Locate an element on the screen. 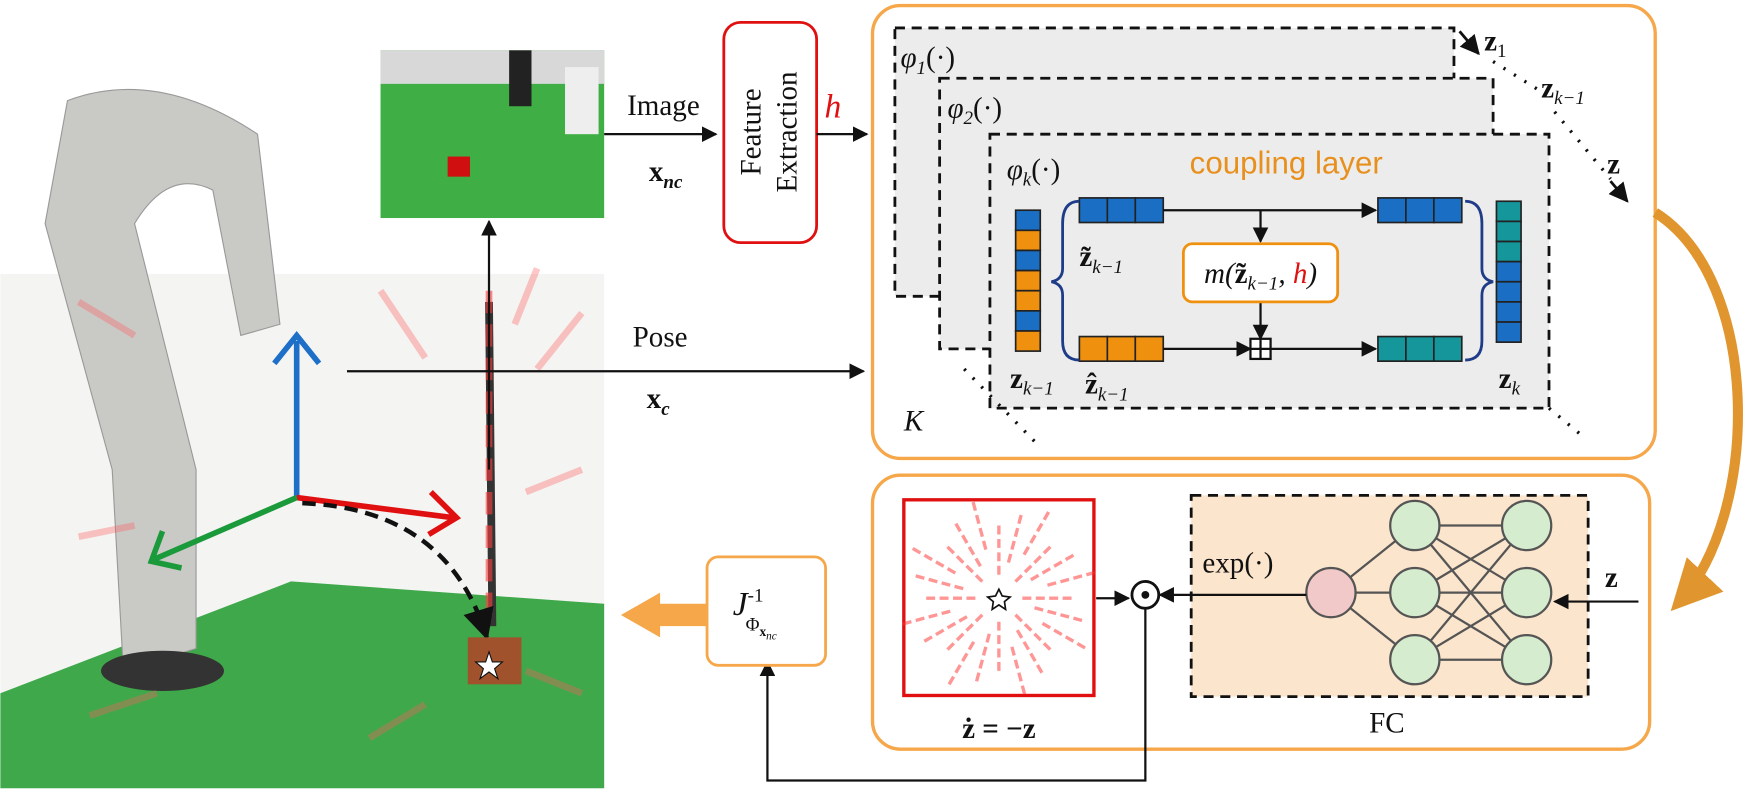 This screenshot has width=1754, height=795. fn-sub: k−1 is located at coordinates (1263, 284).